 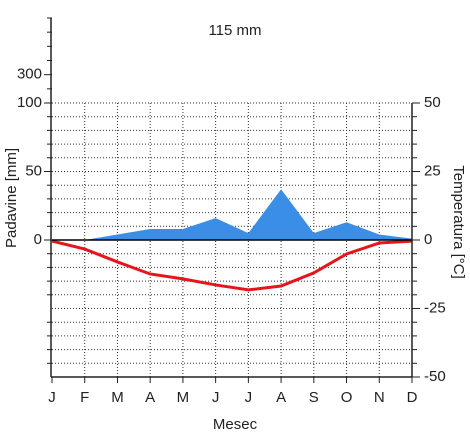 What do you see at coordinates (232, 265) in the screenshot?
I see `temperature-line` at bounding box center [232, 265].